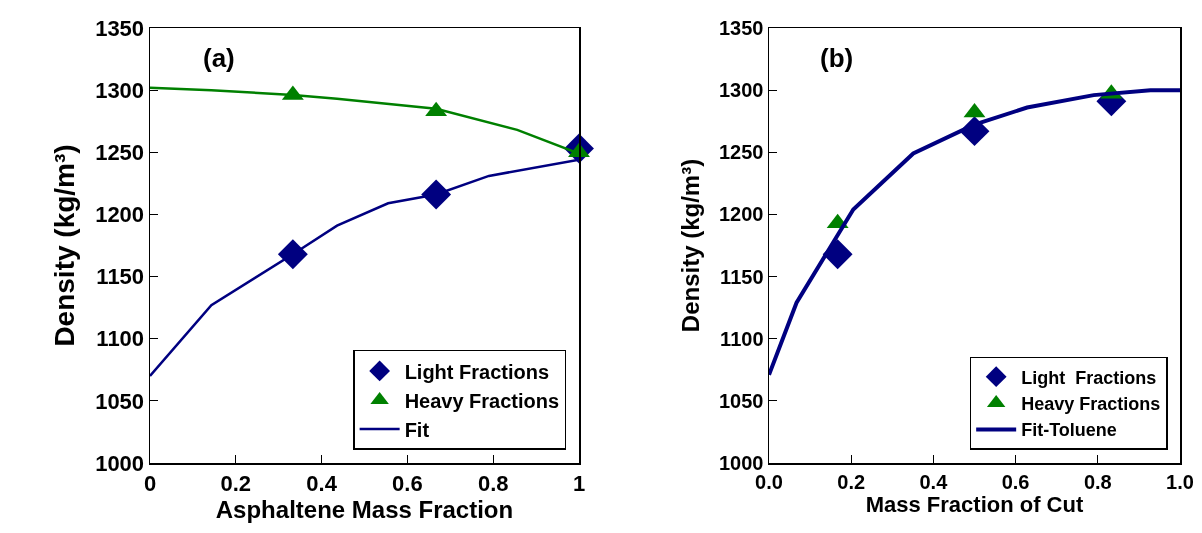  What do you see at coordinates (219, 58) in the screenshot?
I see `annotation: (a)` at bounding box center [219, 58].